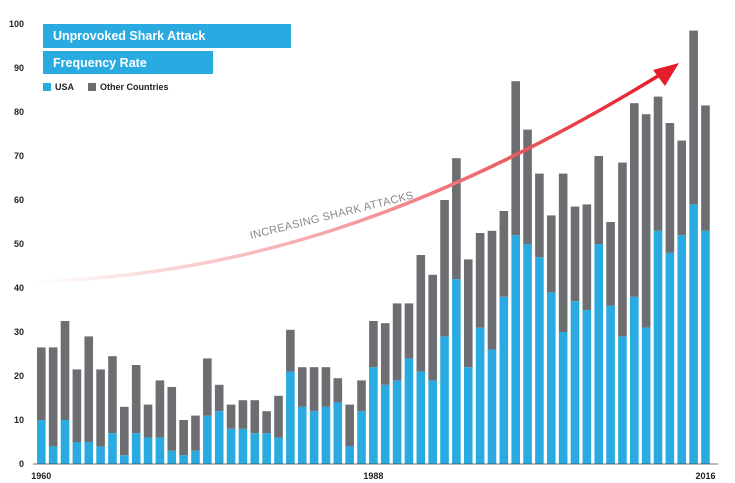 This screenshot has height=483, width=735. I want to click on bar-other-1997, so click(480, 280).